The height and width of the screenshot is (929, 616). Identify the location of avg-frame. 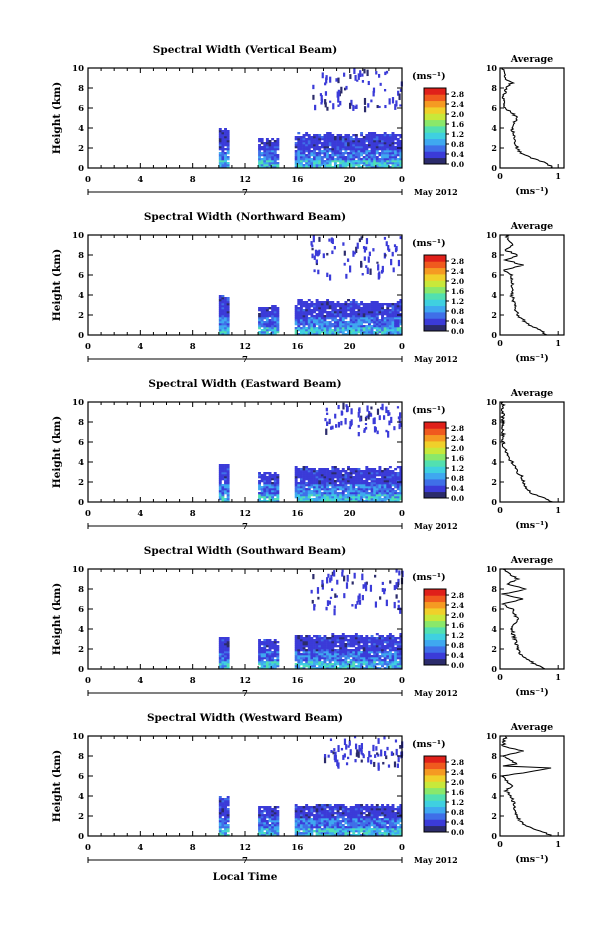
(532, 118).